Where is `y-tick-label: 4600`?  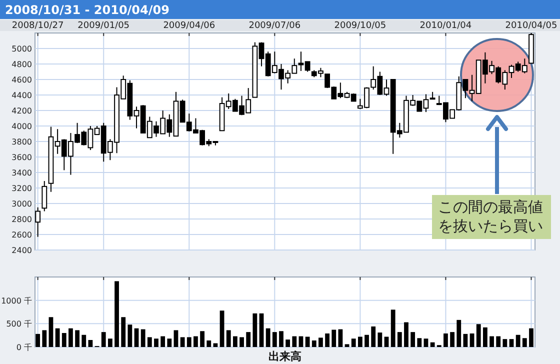 y-tick-label: 4600 is located at coordinates (22, 80).